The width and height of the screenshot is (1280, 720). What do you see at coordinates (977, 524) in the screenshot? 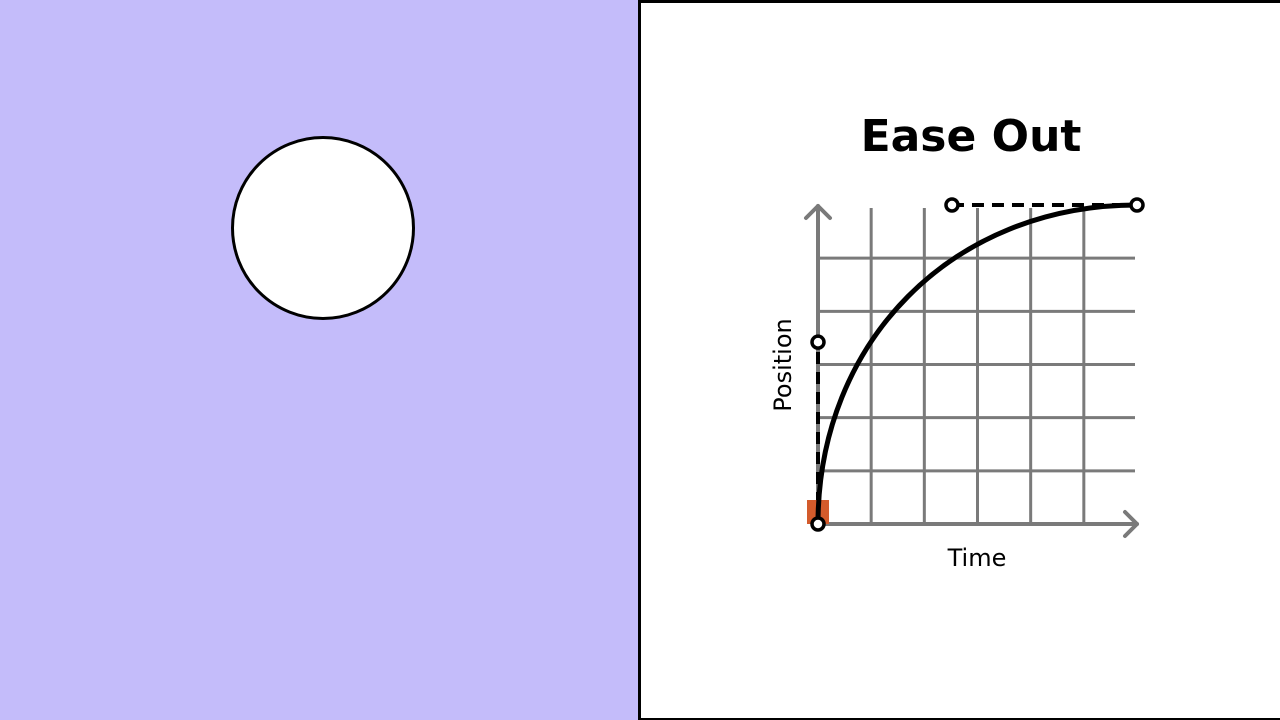
I see `x-axis` at bounding box center [977, 524].